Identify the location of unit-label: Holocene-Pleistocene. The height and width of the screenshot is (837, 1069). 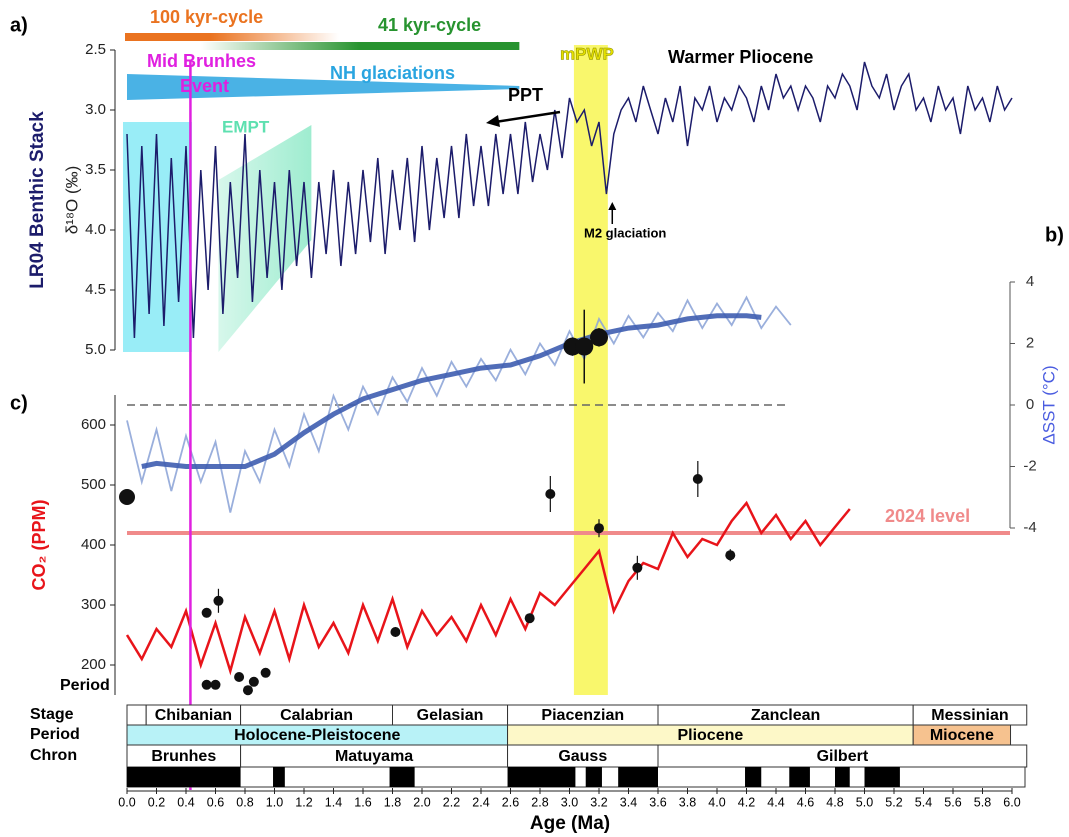
(317, 735).